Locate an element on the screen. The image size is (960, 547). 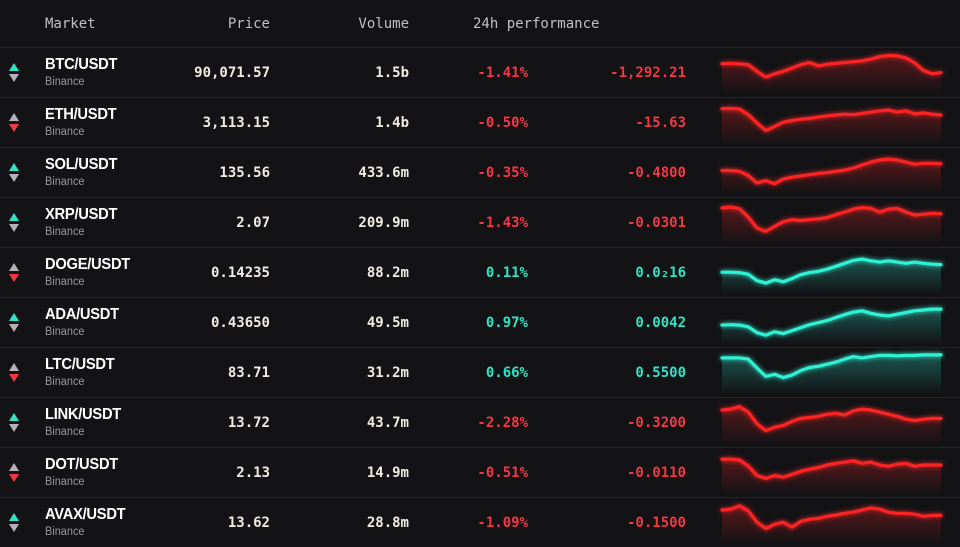
column-header-volume: Volume is located at coordinates (383, 23).